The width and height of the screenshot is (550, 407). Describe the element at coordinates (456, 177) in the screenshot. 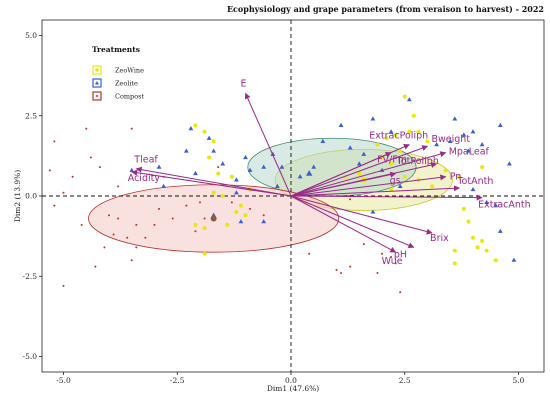

I see `vector-label-pn: Pn` at that location.